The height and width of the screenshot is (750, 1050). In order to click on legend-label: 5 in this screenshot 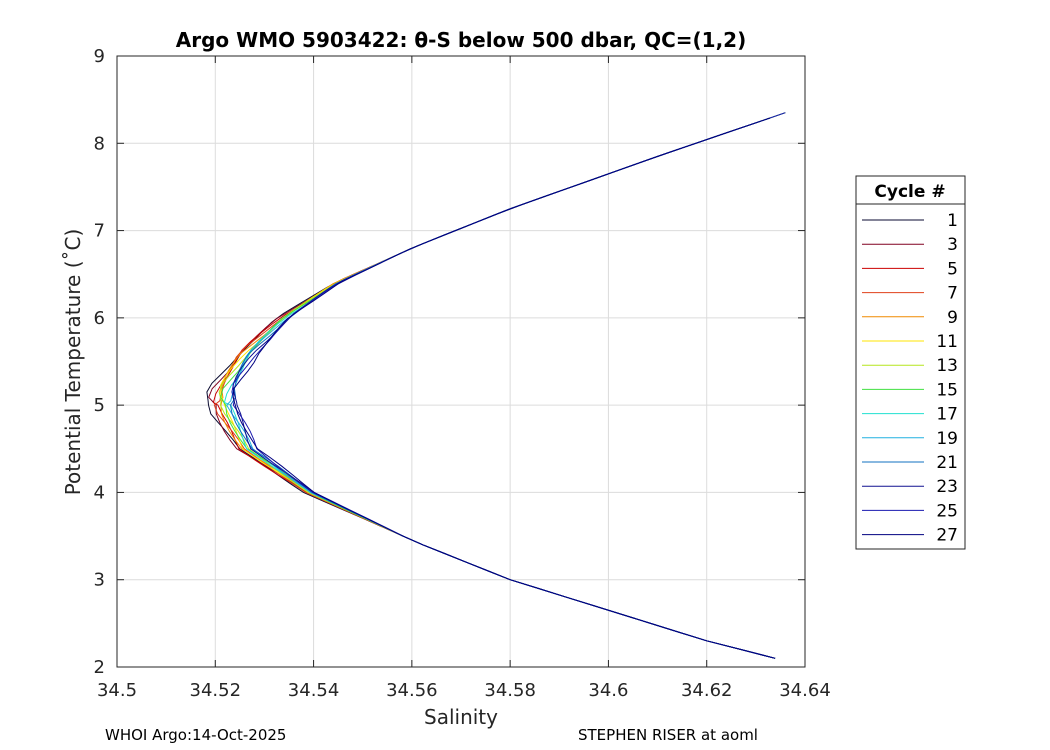, I will do `click(952, 269)`.